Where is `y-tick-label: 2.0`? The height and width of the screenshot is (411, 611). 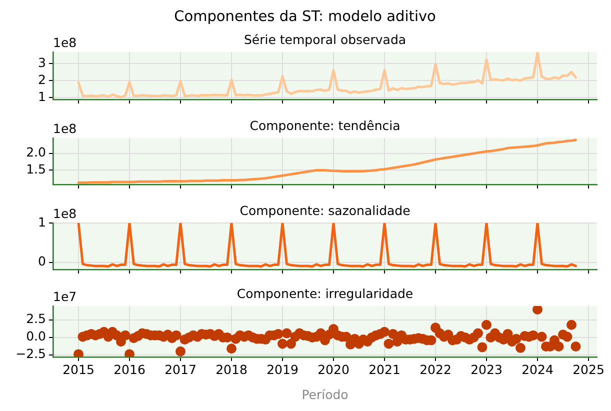 y-tick-label: 2.0 is located at coordinates (36, 152).